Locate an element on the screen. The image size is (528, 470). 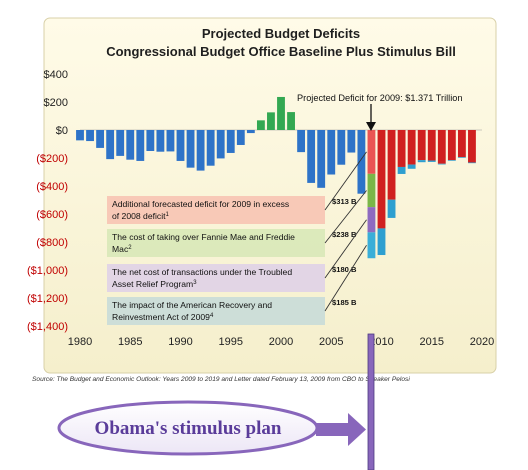
x-axis: 1980 1985 1990 1995 2000 2005 2010 2015 2020 is located at coordinates (281, 342).